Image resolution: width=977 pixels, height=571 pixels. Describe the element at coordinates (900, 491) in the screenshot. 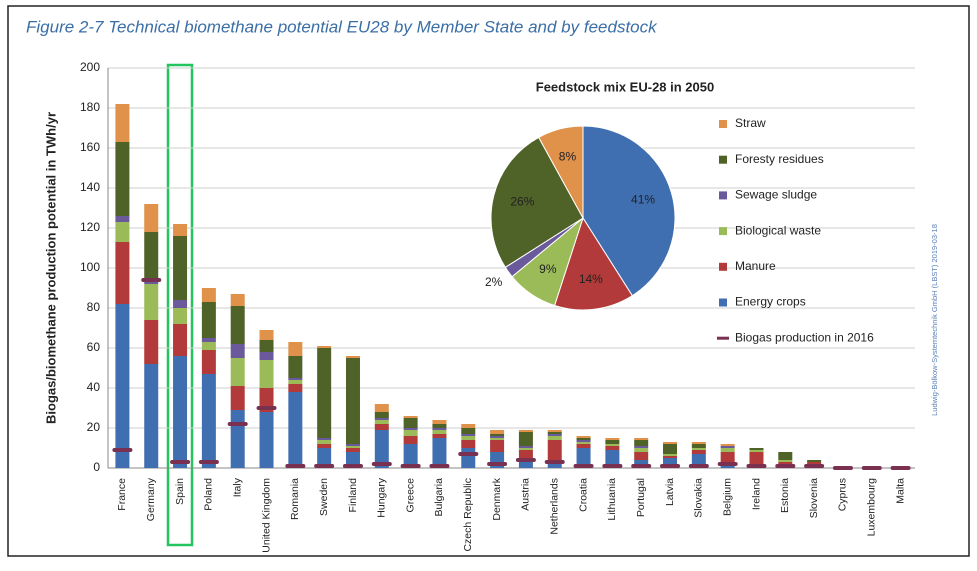

I see `x-tick-label: Malta` at that location.